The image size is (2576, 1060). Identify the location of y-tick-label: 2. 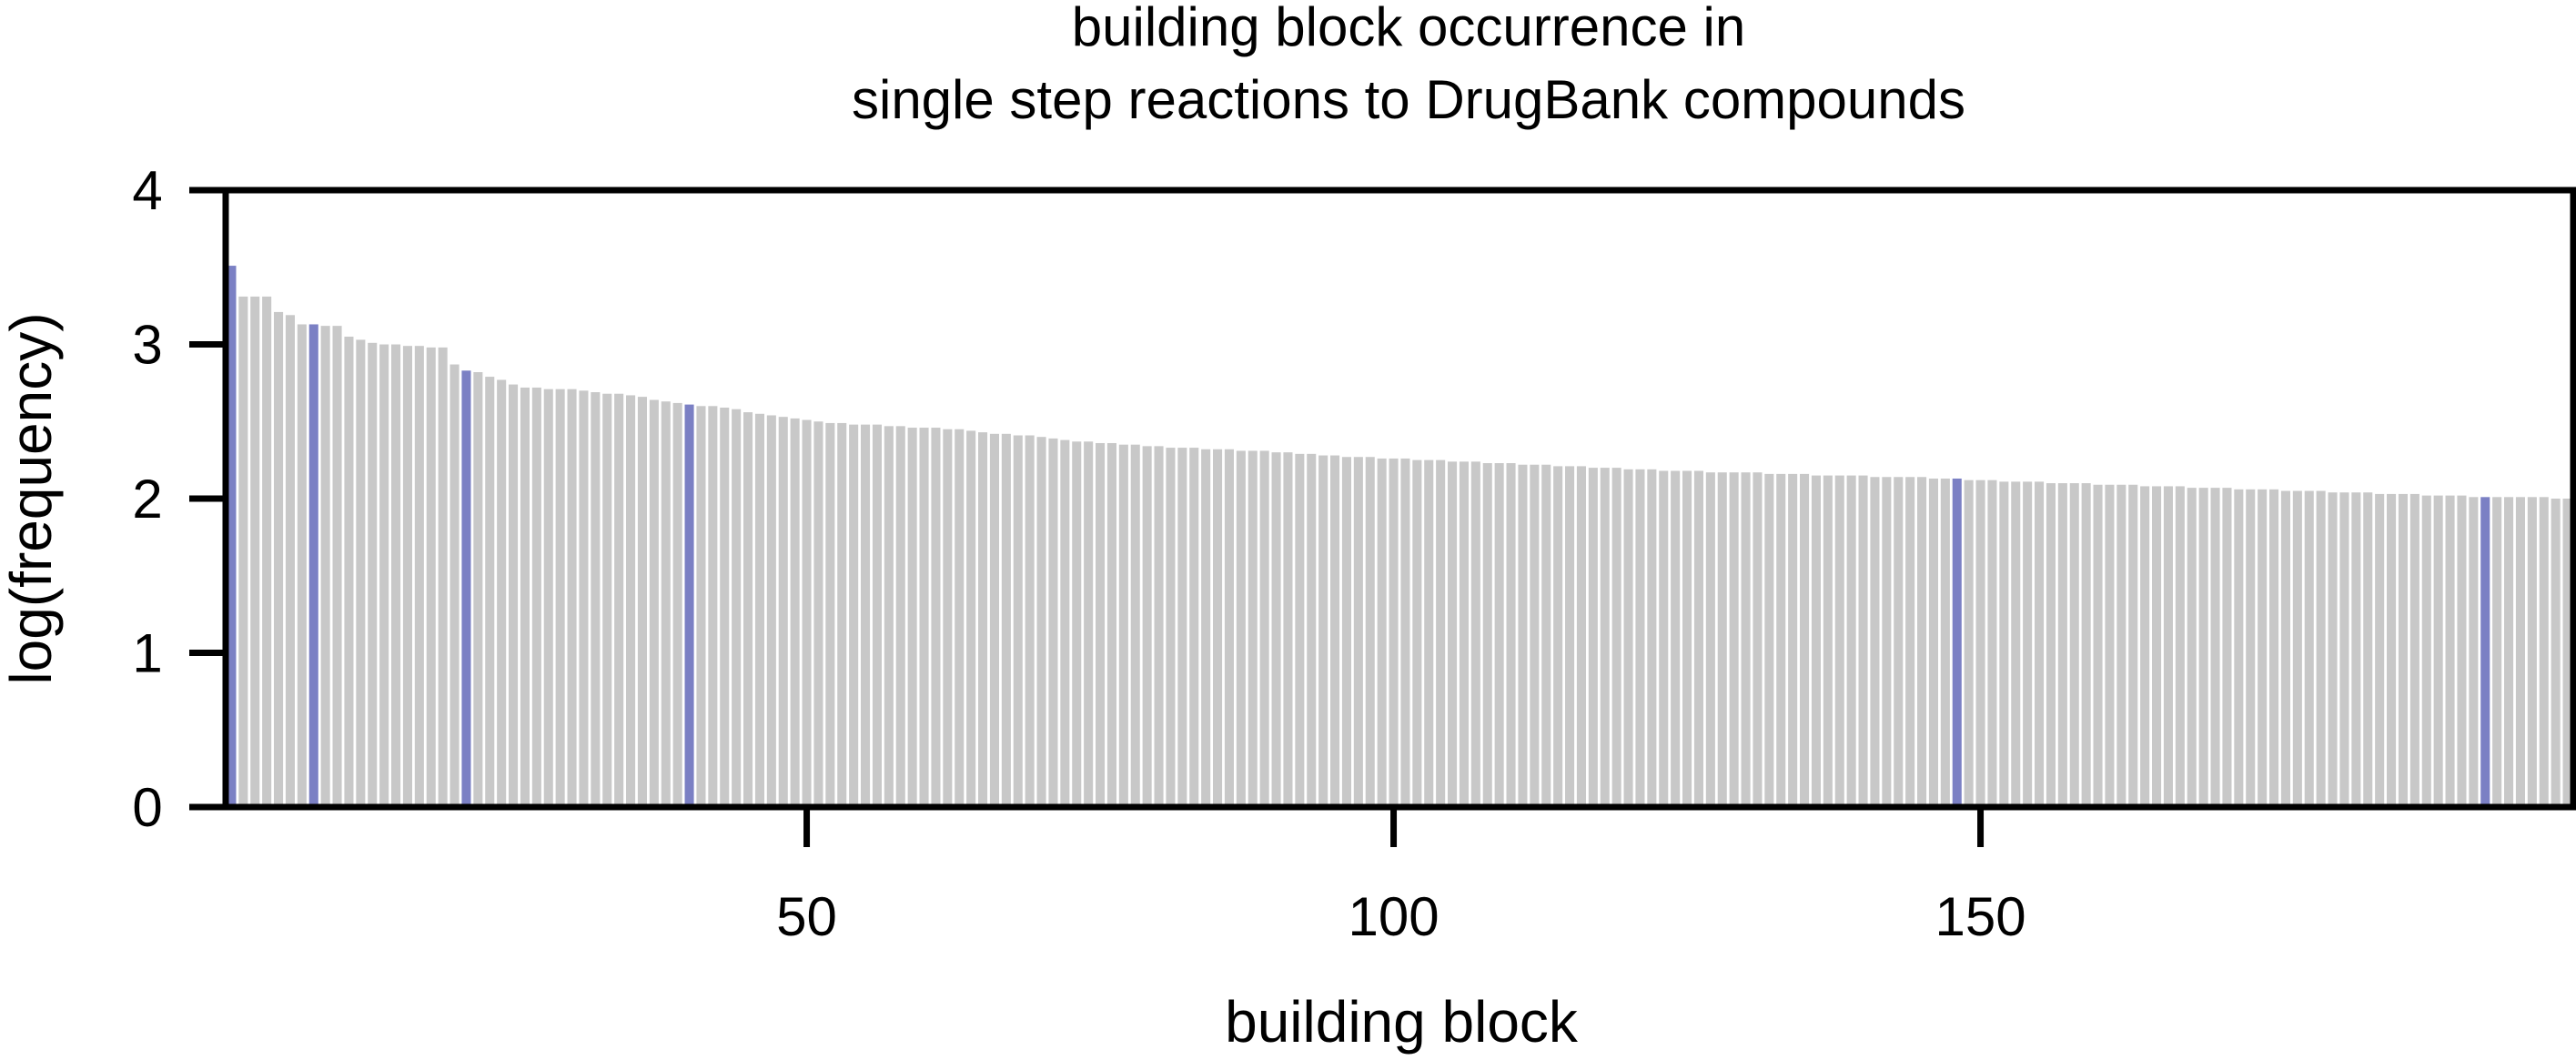
(147, 499).